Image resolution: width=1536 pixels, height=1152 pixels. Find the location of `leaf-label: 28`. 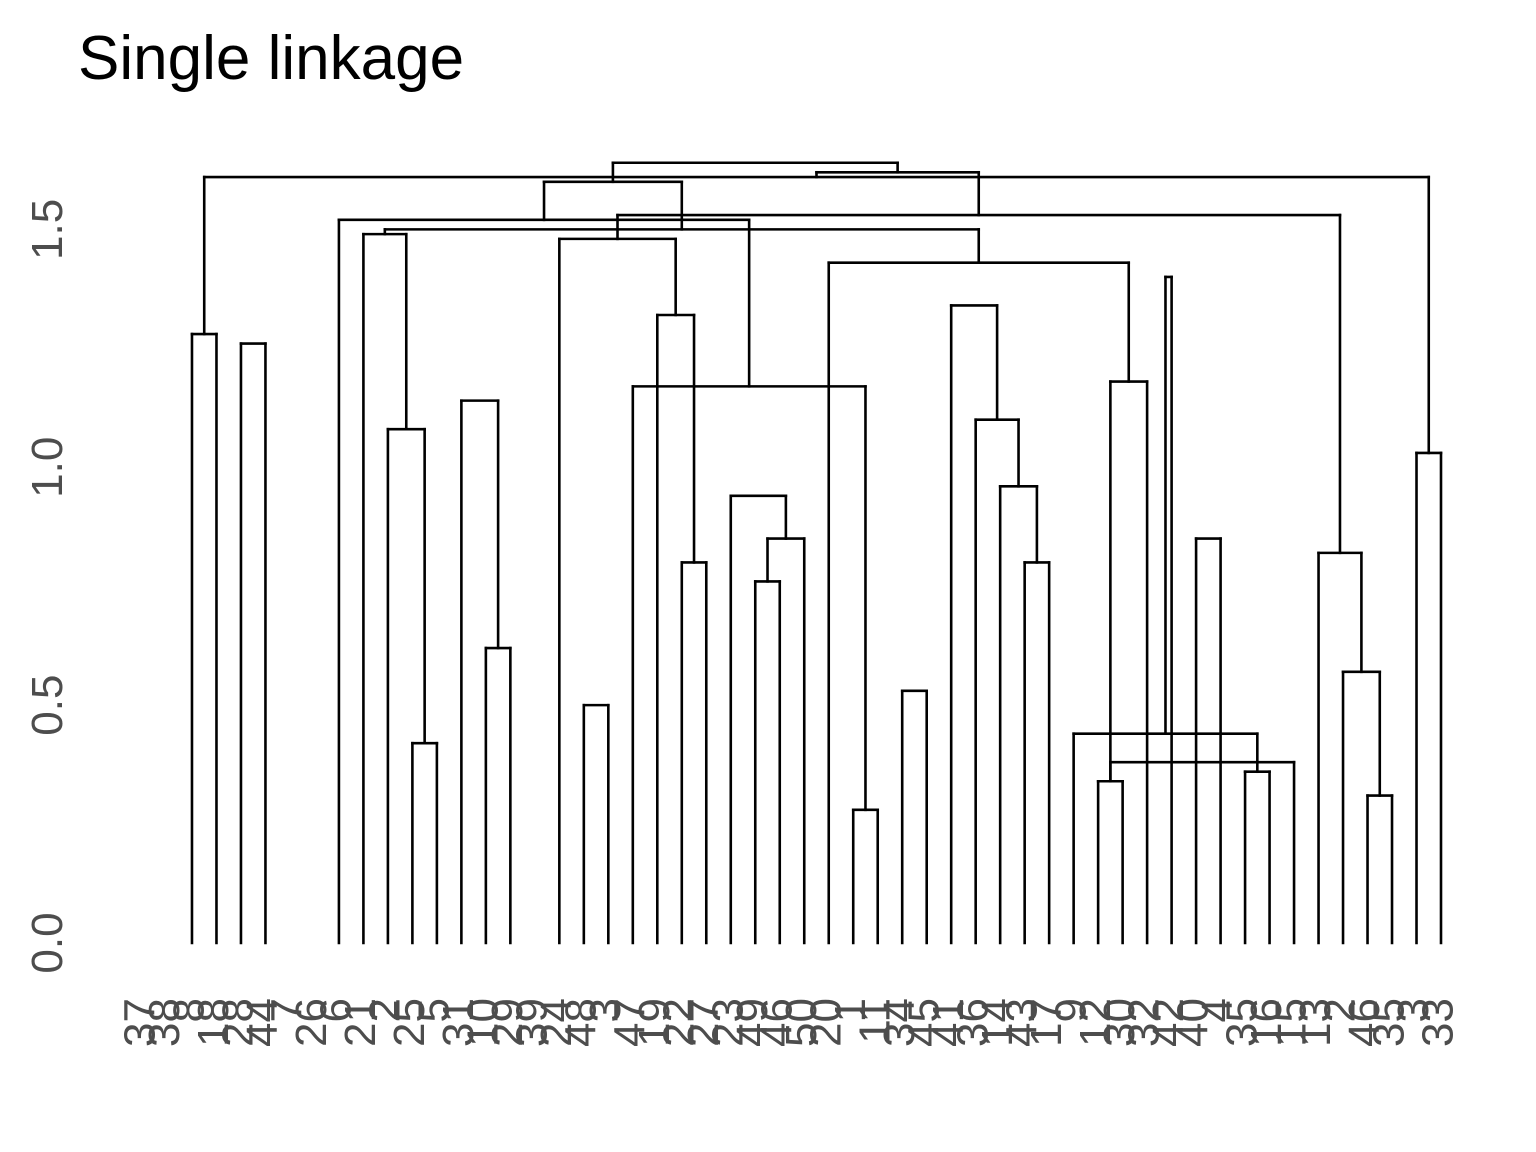

leaf-label: 28 is located at coordinates (238, 1022).